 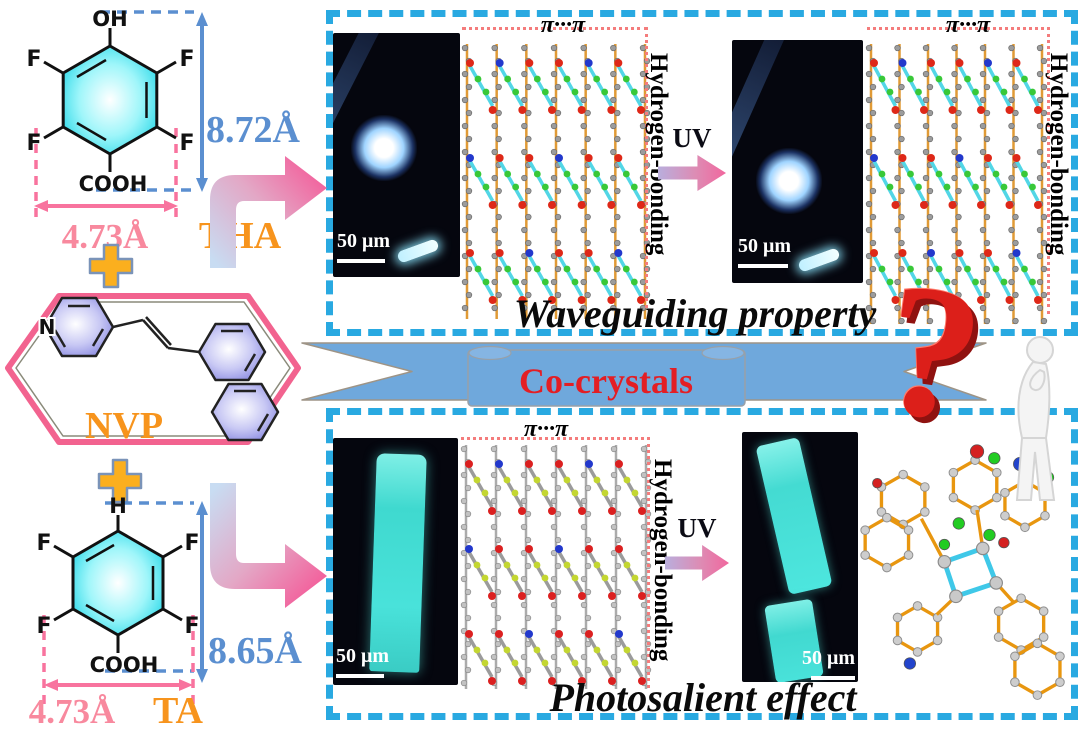 I want to click on figure-legs, so click(x=1035, y=469).